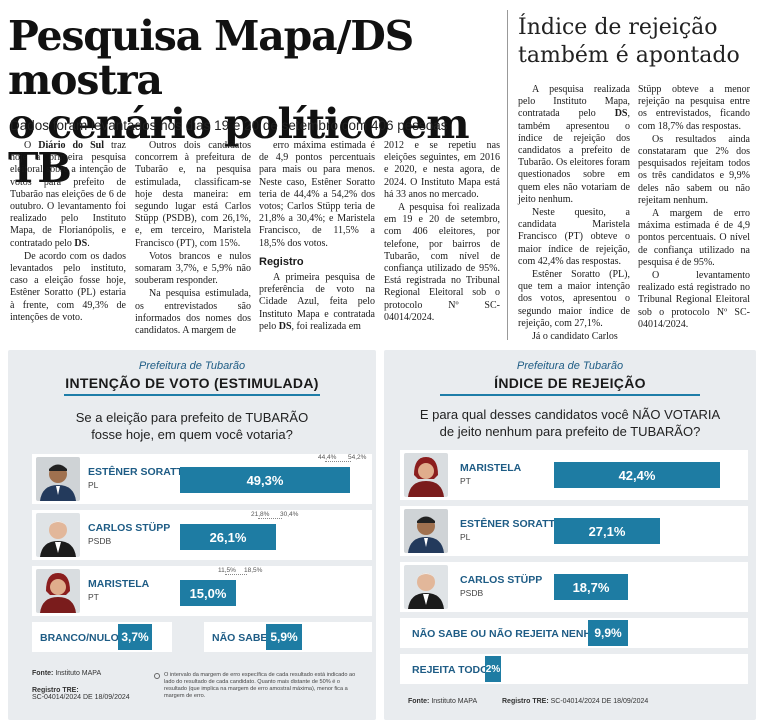 This screenshot has height=725, width=763. I want to click on no-rejection-row: NÃO SABE OU NÃO REJEITA NENHUM, so click(574, 633).